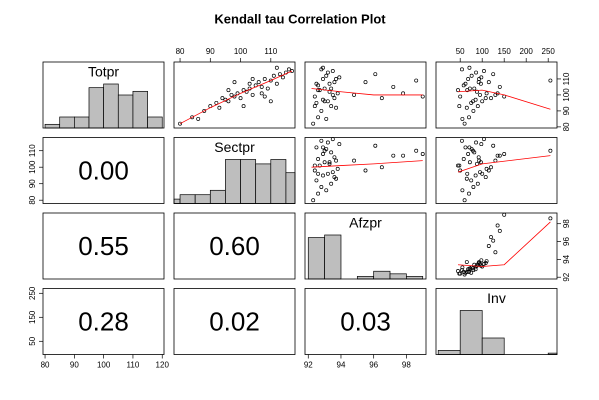 Image resolution: width=599 pixels, height=400 pixels. I want to click on panel-frame, so click(103, 246).